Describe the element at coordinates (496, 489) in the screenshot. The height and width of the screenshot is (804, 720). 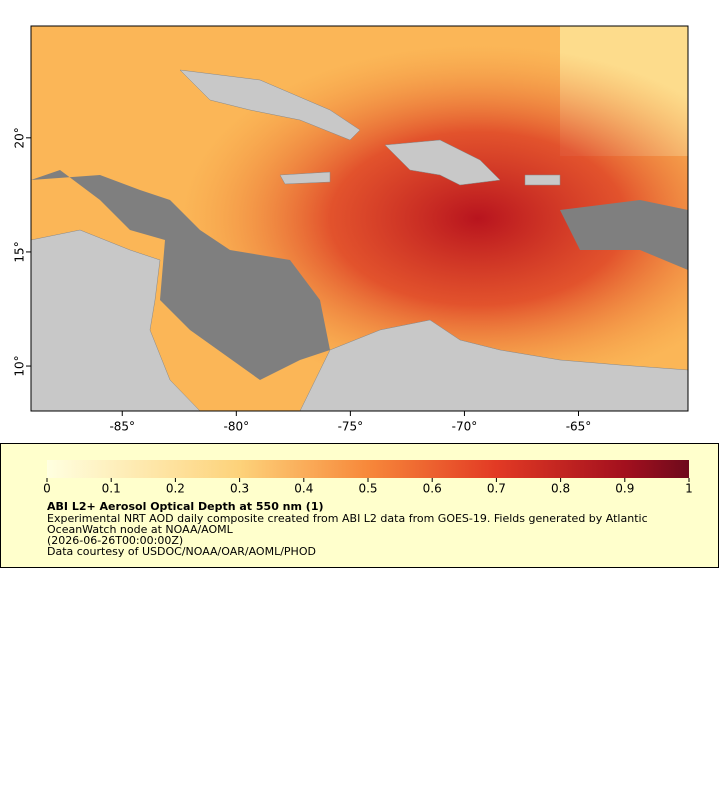
I see `colorbar-tick-label: 0.7` at that location.